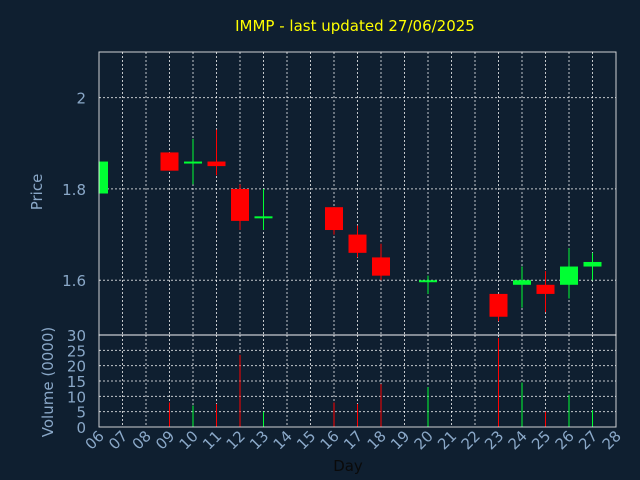  What do you see at coordinates (518, 440) in the screenshot?
I see `x-tick-label: 24` at bounding box center [518, 440].